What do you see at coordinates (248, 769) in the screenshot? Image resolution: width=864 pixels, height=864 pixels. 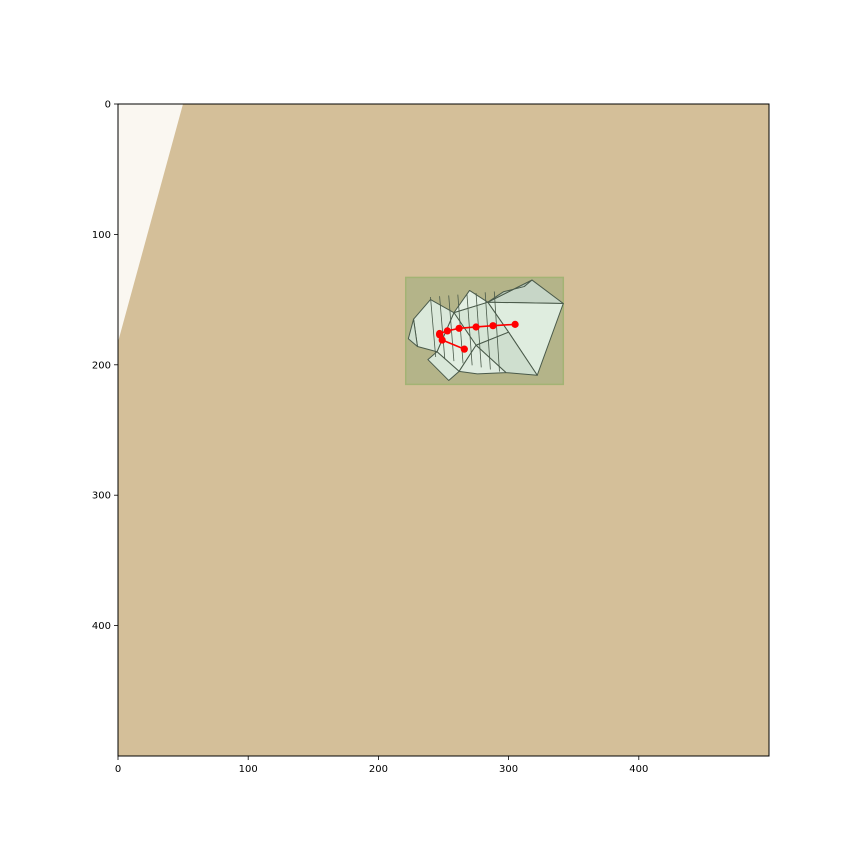 I see `x-tick-label: 100` at bounding box center [248, 769].